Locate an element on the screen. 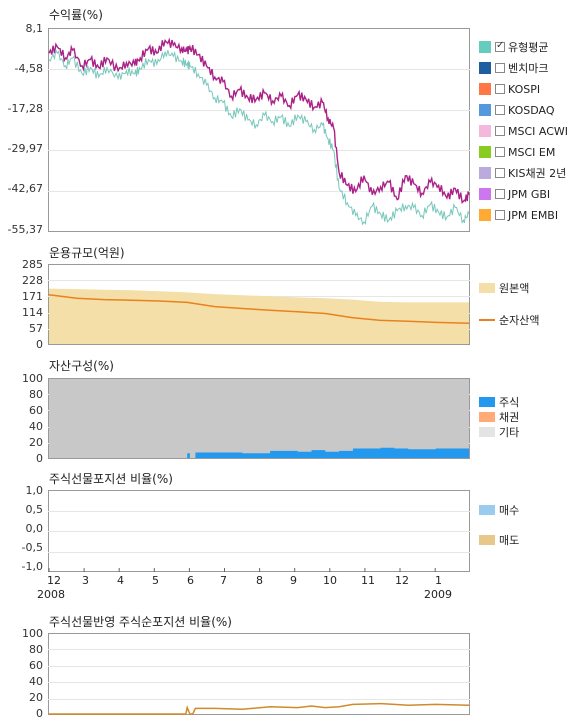 The image size is (576, 724). other-area is located at coordinates (259, 418).